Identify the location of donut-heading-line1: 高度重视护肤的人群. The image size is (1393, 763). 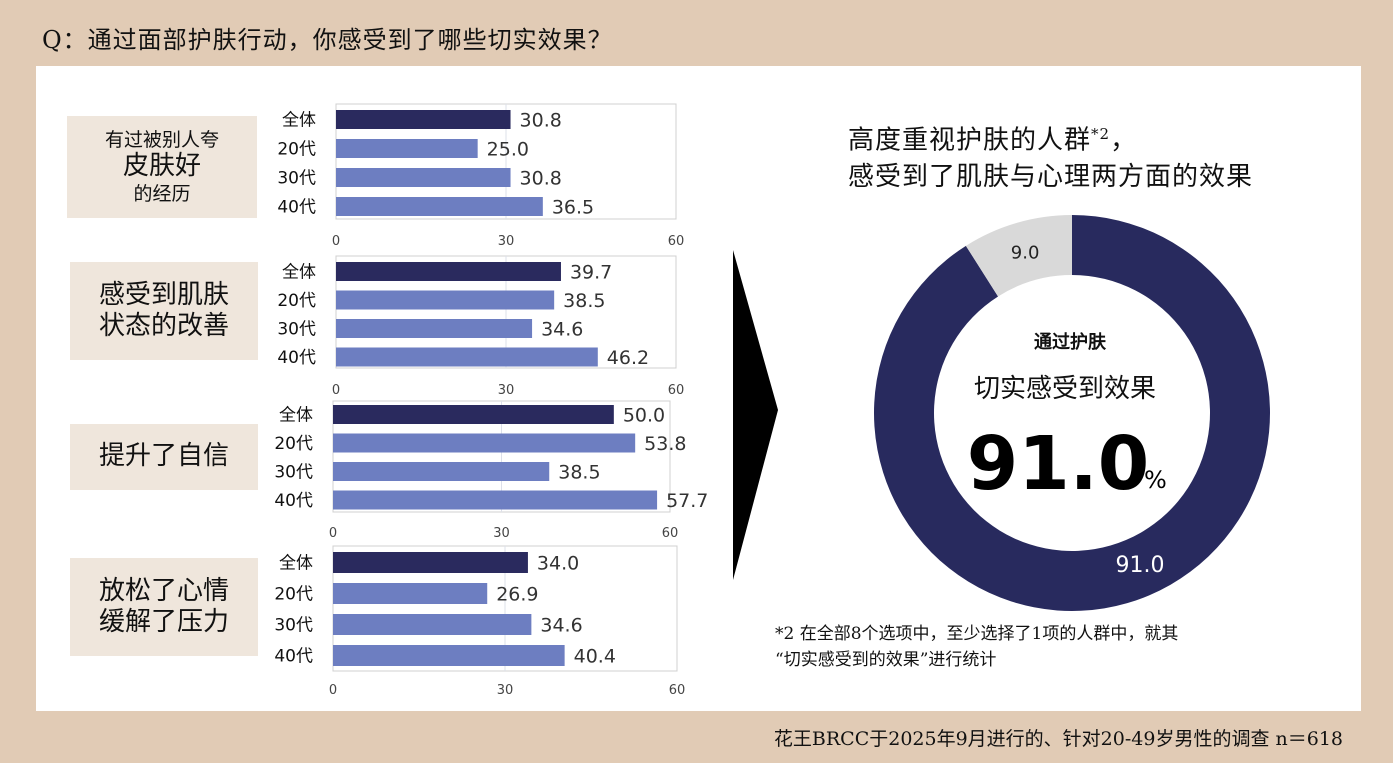
(970, 140).